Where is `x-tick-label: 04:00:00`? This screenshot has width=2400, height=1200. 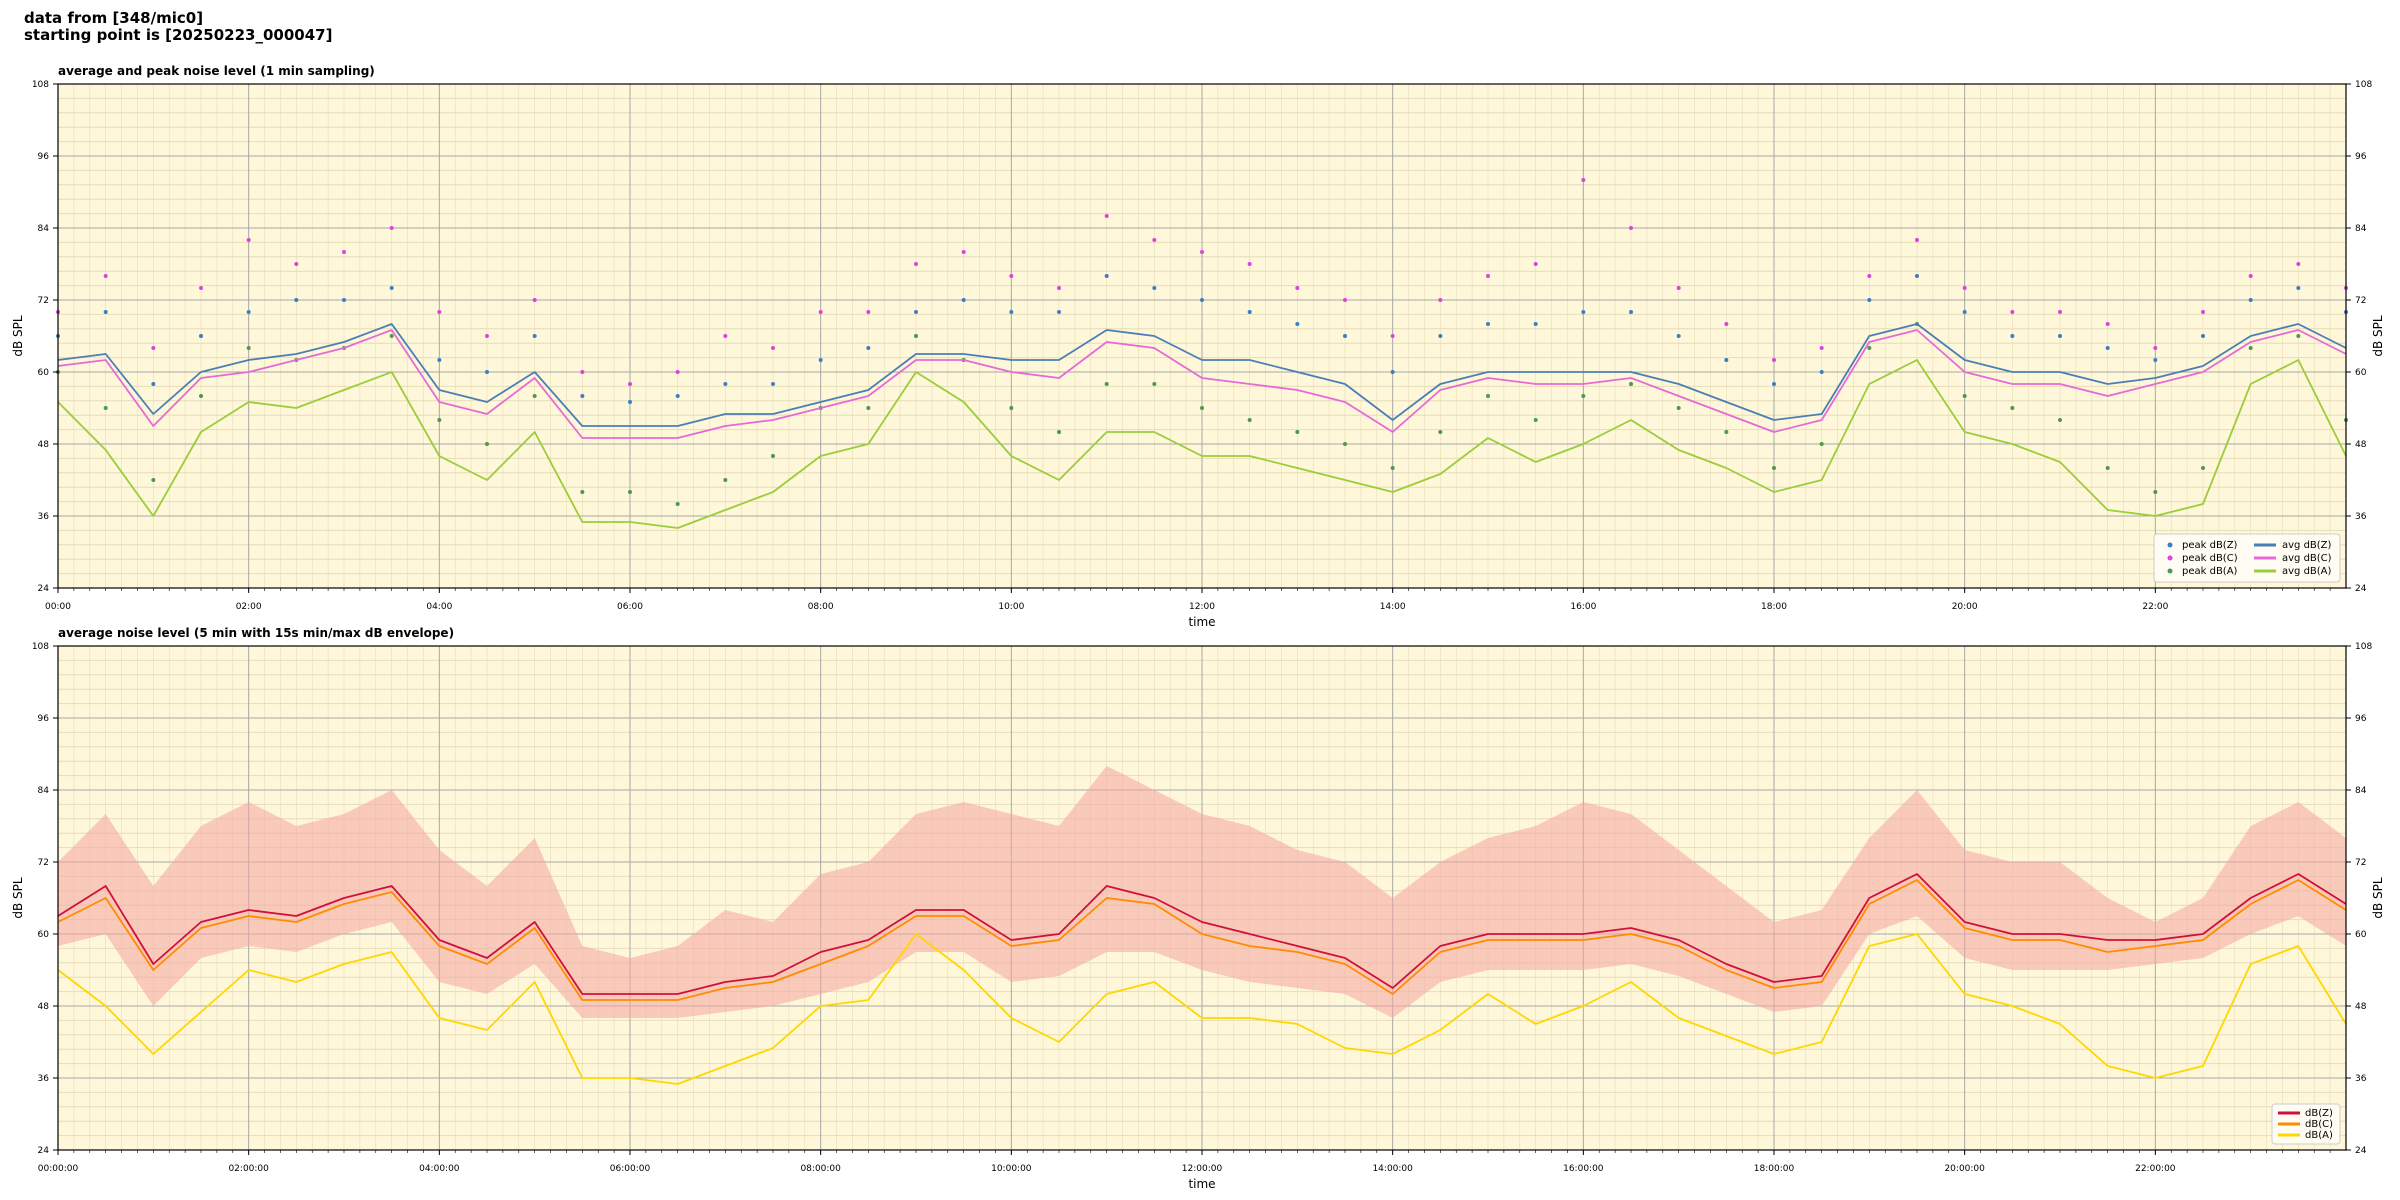
x-tick-label: 04:00:00 is located at coordinates (439, 1169).